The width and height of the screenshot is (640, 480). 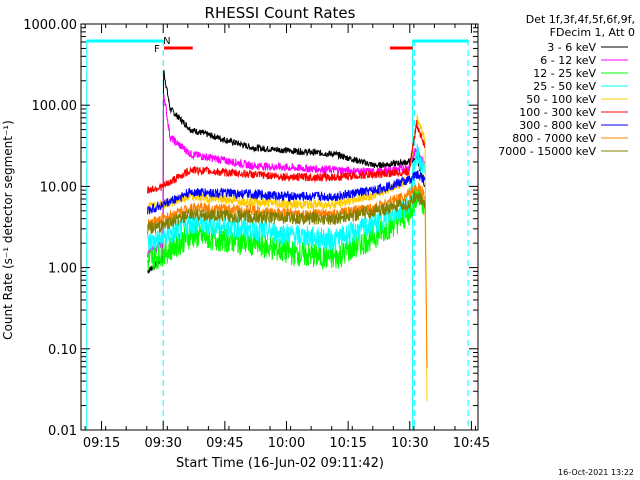 I want to click on legend-entry-label: 800 - 7000 keV, so click(x=554, y=138).